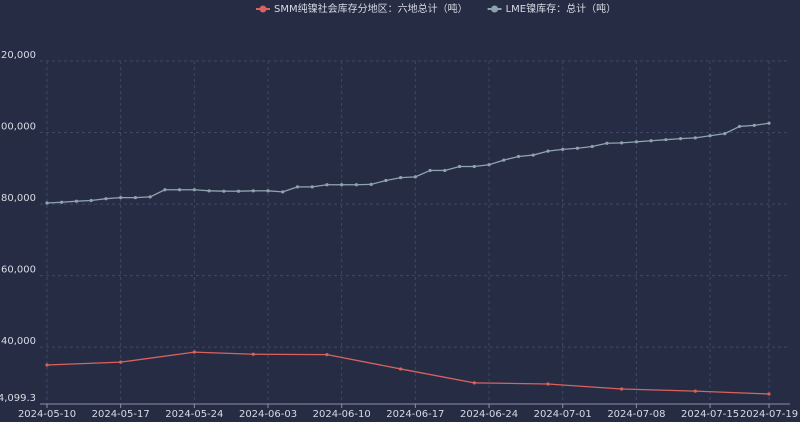 The height and width of the screenshot is (422, 800). What do you see at coordinates (18, 127) in the screenshot?
I see `y-tick-label: 100,000` at bounding box center [18, 127].